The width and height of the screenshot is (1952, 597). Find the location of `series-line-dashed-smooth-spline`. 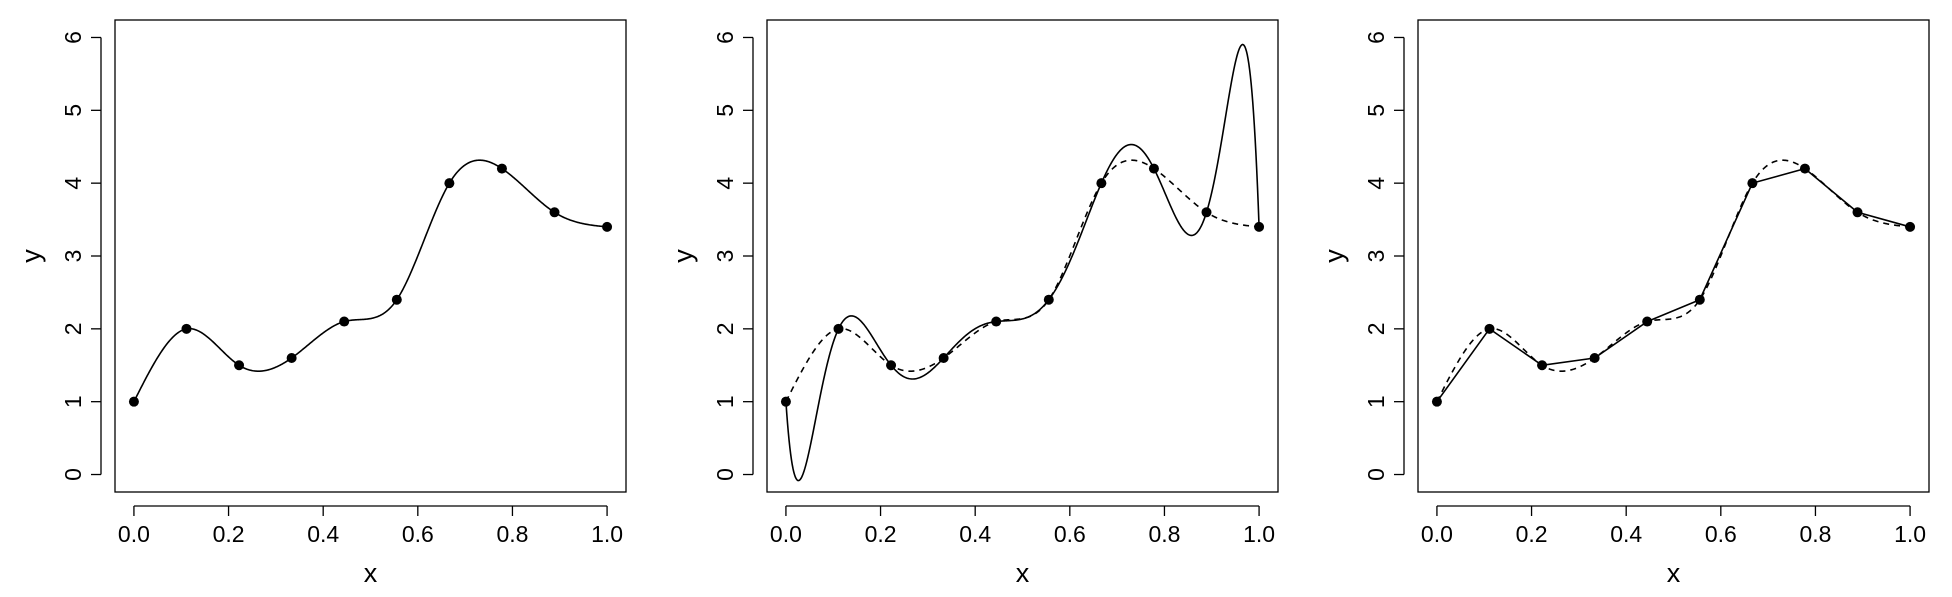

series-line-dashed-smooth-spline is located at coordinates (1022, 281).